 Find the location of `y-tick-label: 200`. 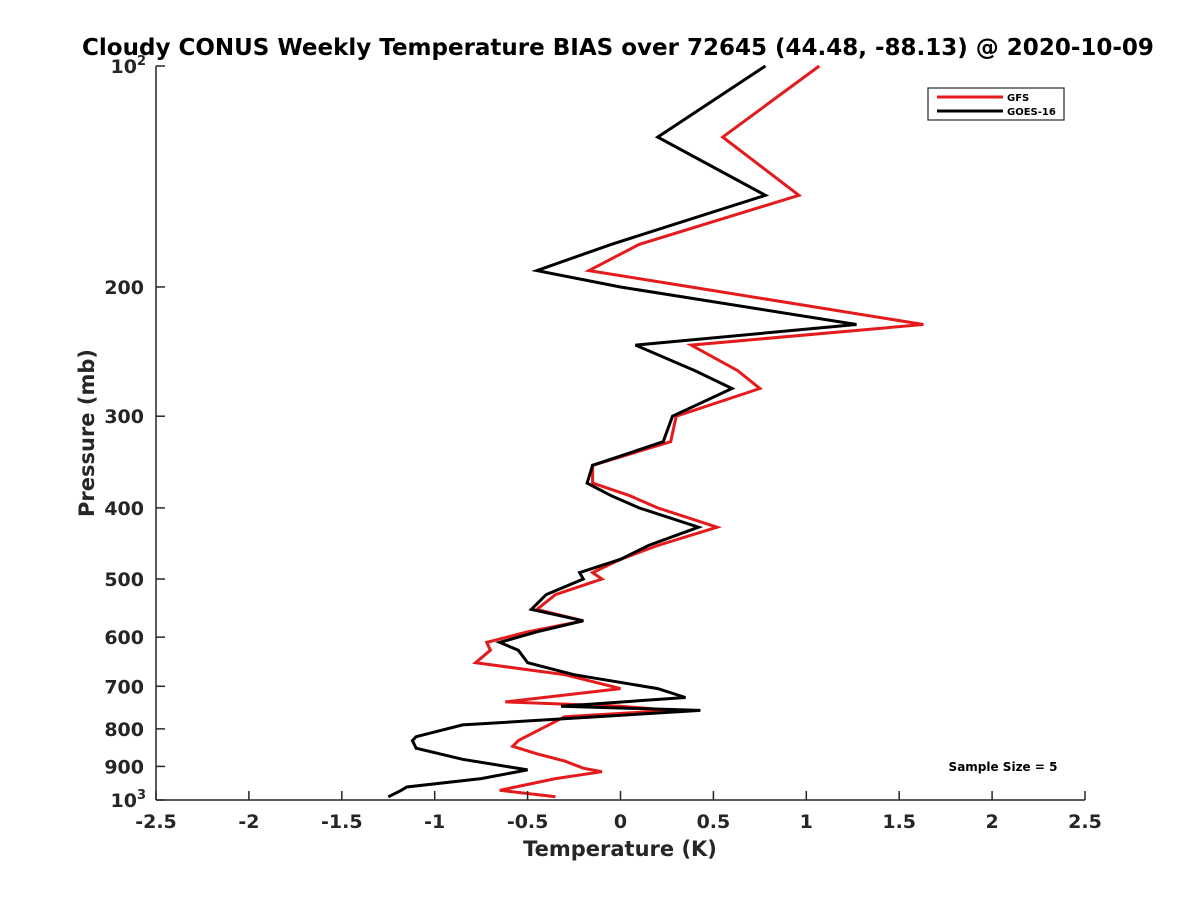

y-tick-label: 200 is located at coordinates (124, 288).